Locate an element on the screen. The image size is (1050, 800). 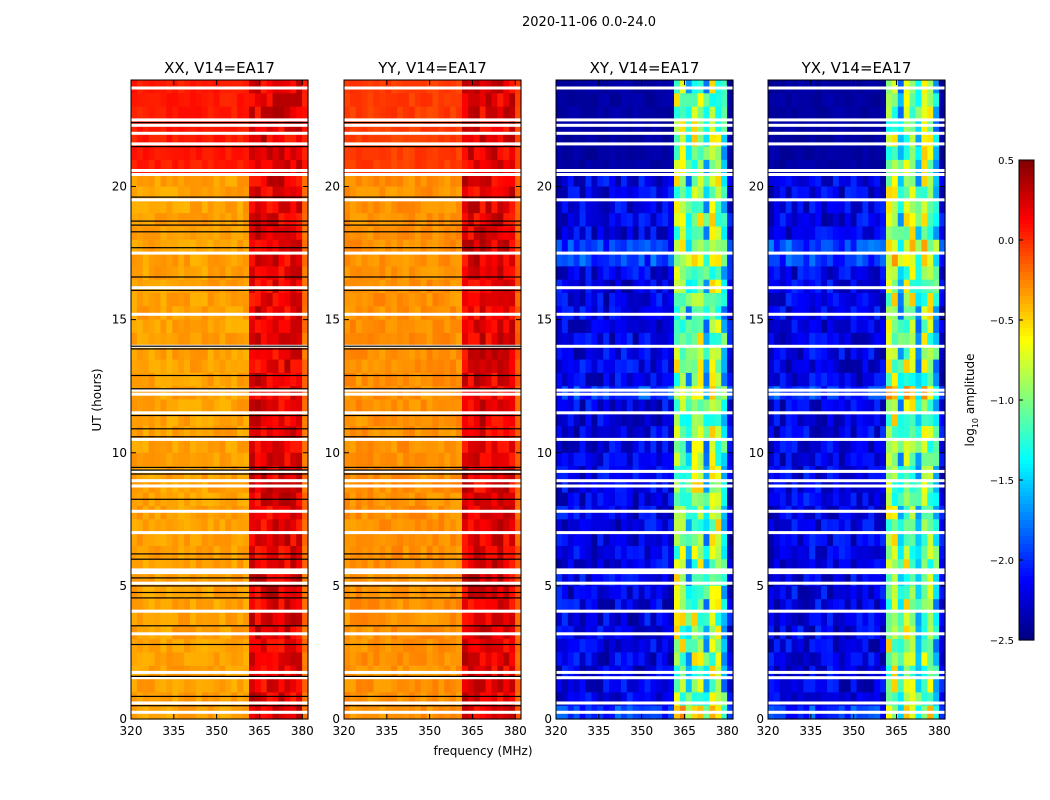
panel-frame is located at coordinates (219, 399).